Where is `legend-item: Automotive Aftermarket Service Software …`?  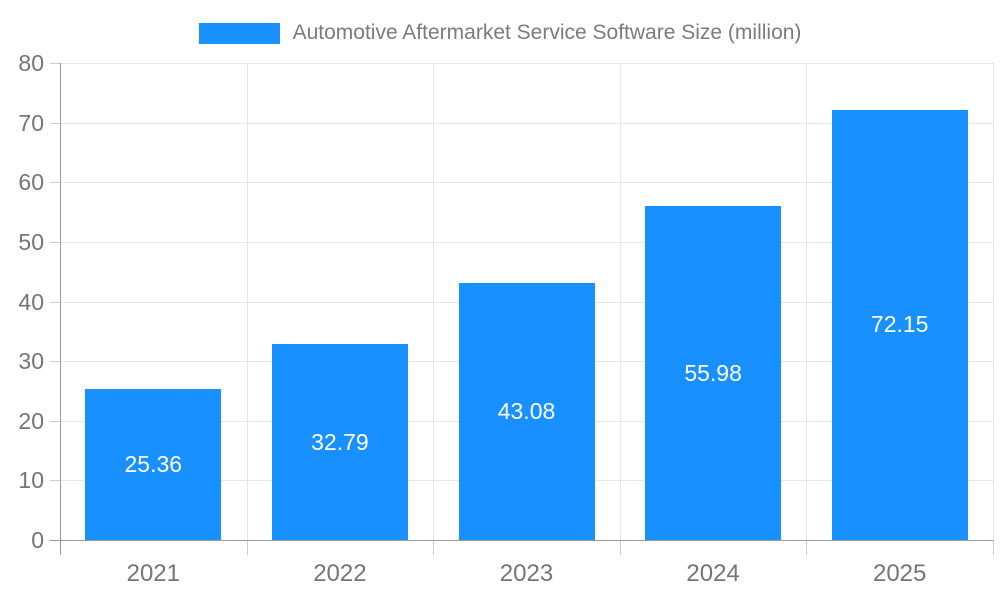 legend-item: Automotive Aftermarket Service Software … is located at coordinates (500, 33).